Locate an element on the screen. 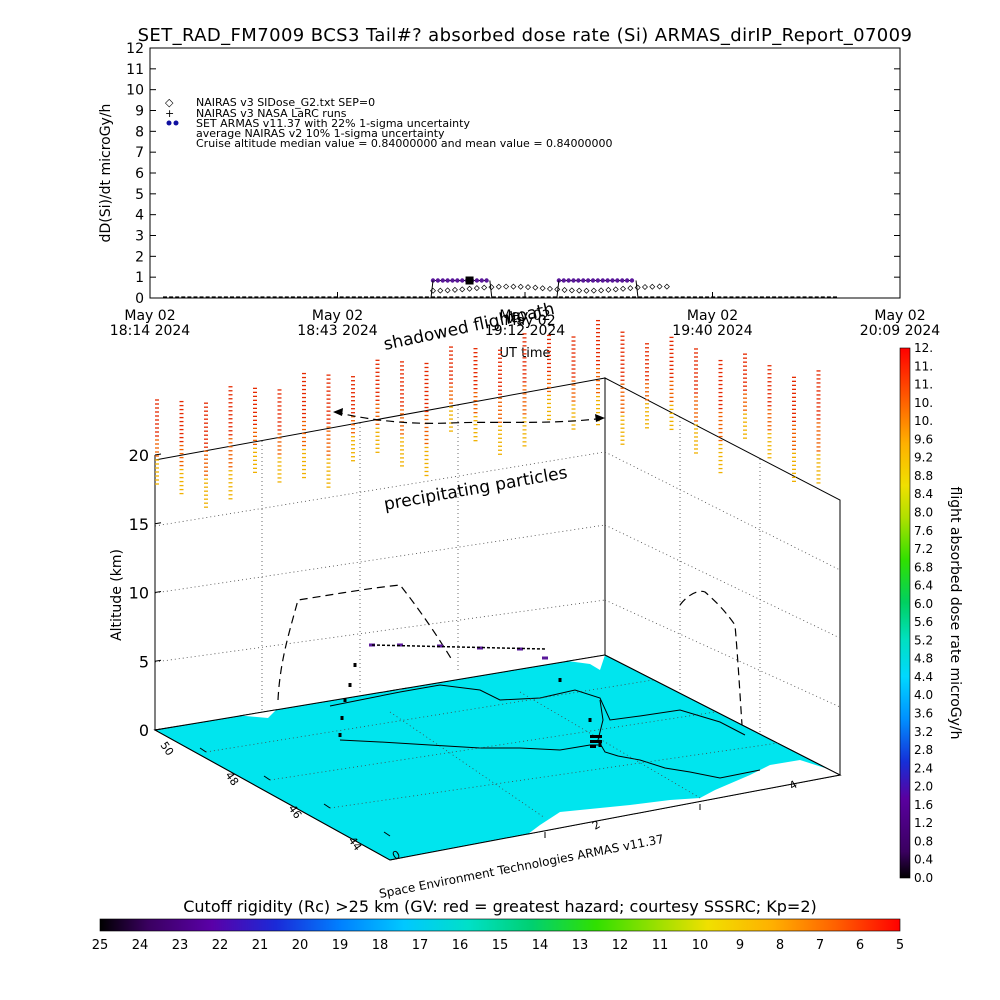 This screenshot has width=1000, height=1000. rigidity-tick-label: 11 is located at coordinates (660, 945).